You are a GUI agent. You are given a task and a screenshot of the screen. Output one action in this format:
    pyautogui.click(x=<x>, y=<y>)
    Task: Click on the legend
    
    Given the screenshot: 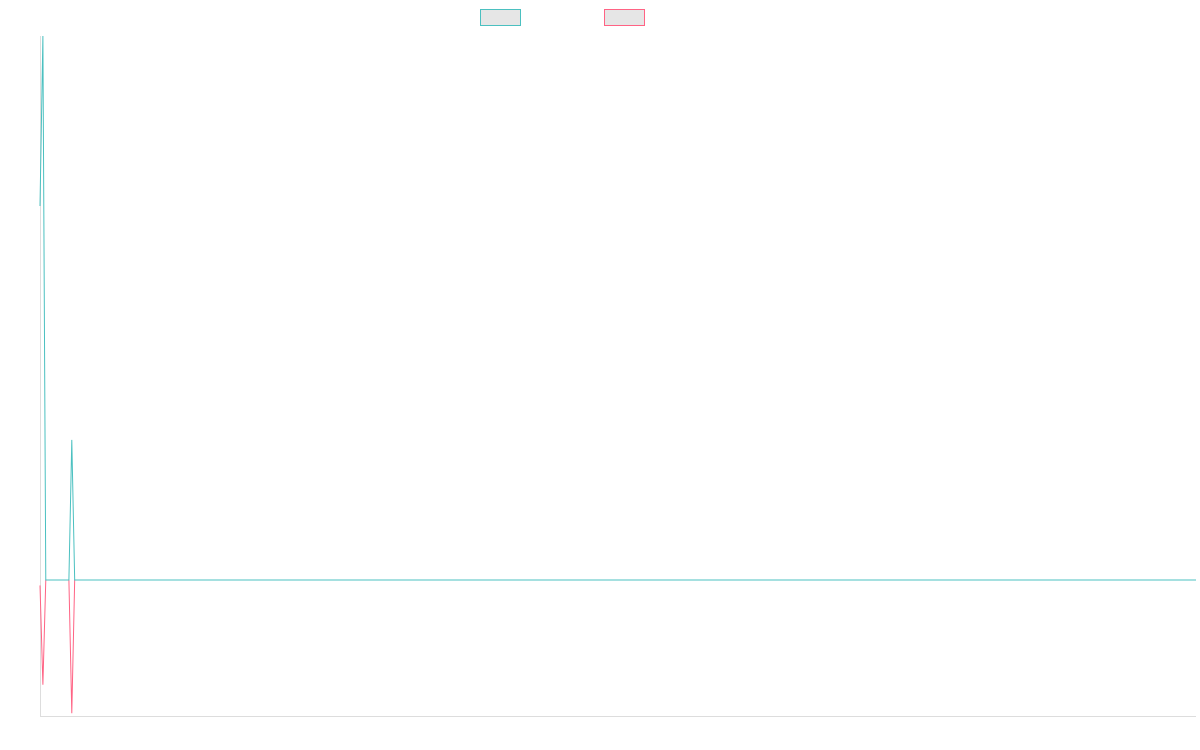 What is the action you would take?
    pyautogui.click(x=562, y=17)
    